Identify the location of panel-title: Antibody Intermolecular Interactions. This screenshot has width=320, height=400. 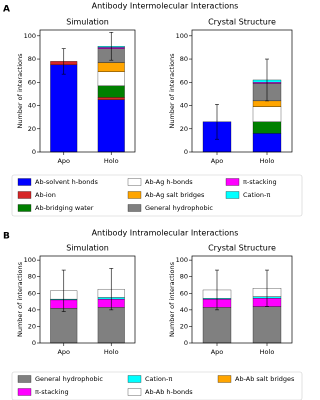
(165, 6).